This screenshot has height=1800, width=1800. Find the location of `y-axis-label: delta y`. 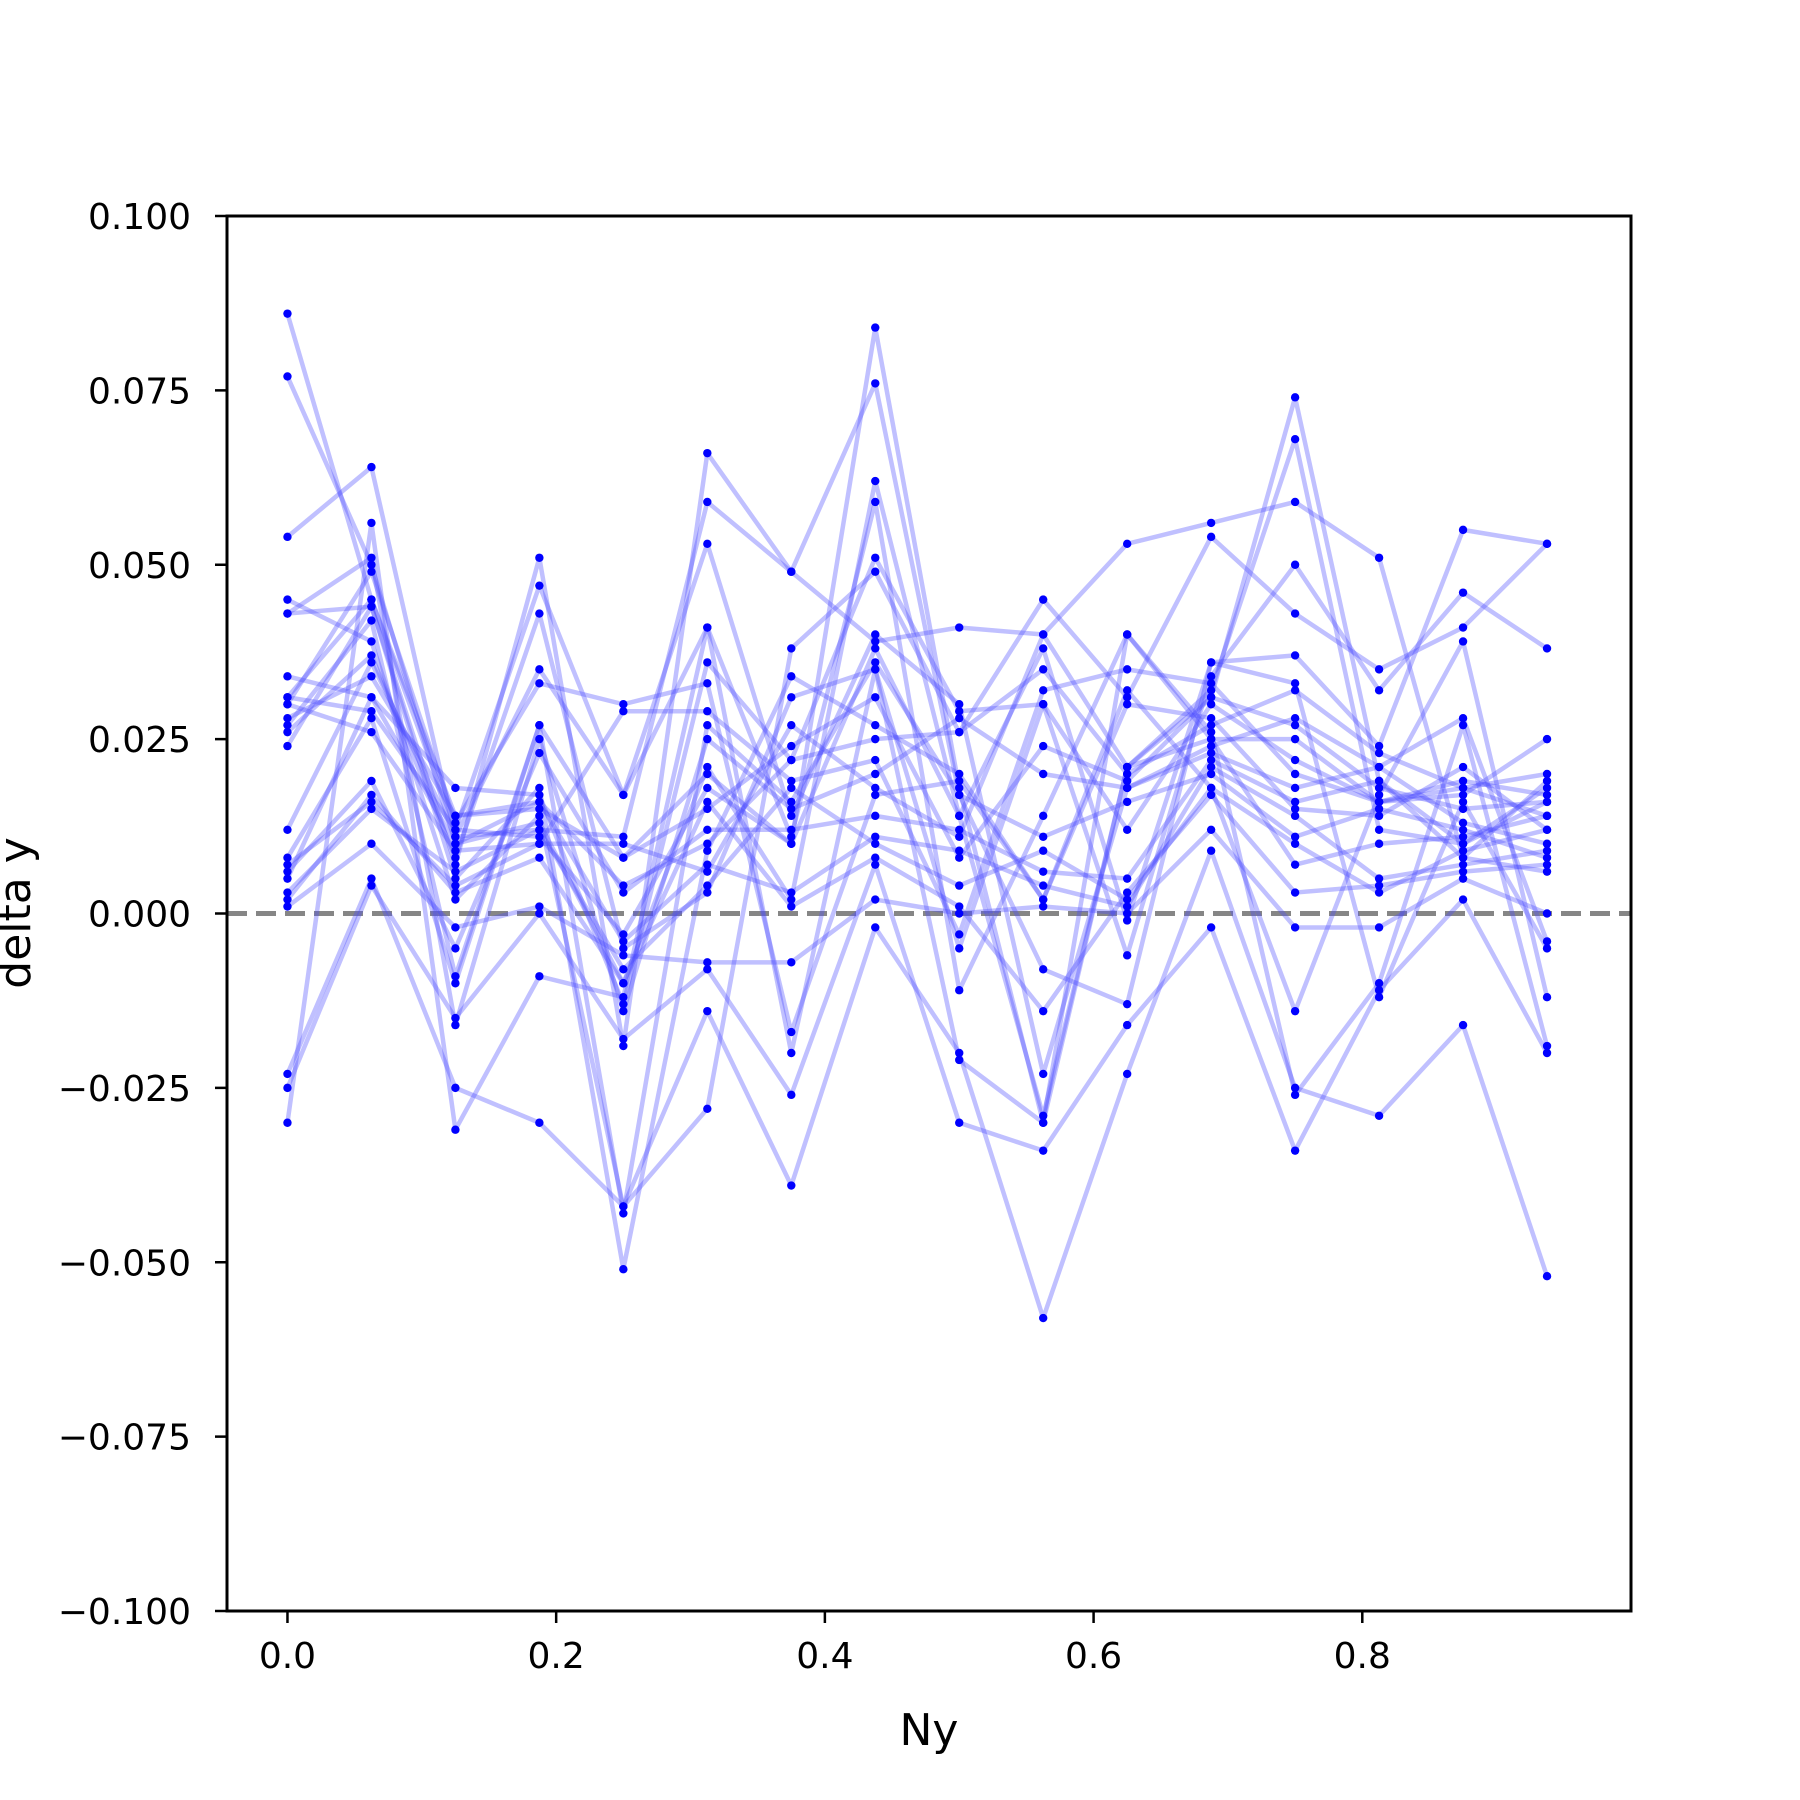

y-axis-label: delta y is located at coordinates (20, 912).